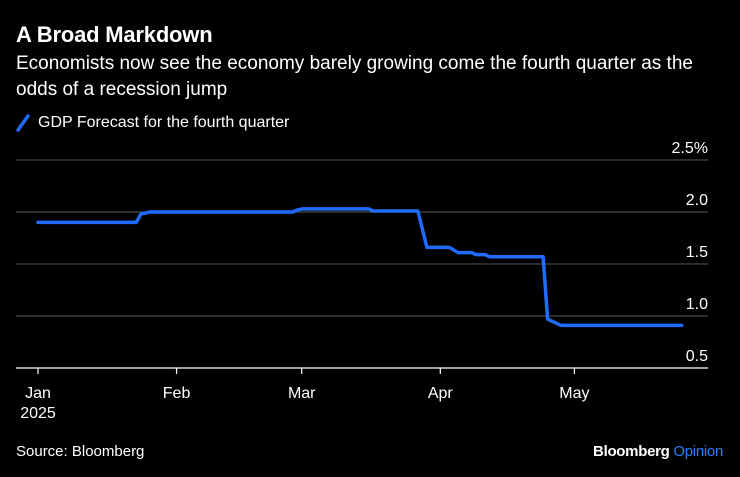 The height and width of the screenshot is (477, 740). I want to click on x-tick-label: Feb, so click(177, 393).